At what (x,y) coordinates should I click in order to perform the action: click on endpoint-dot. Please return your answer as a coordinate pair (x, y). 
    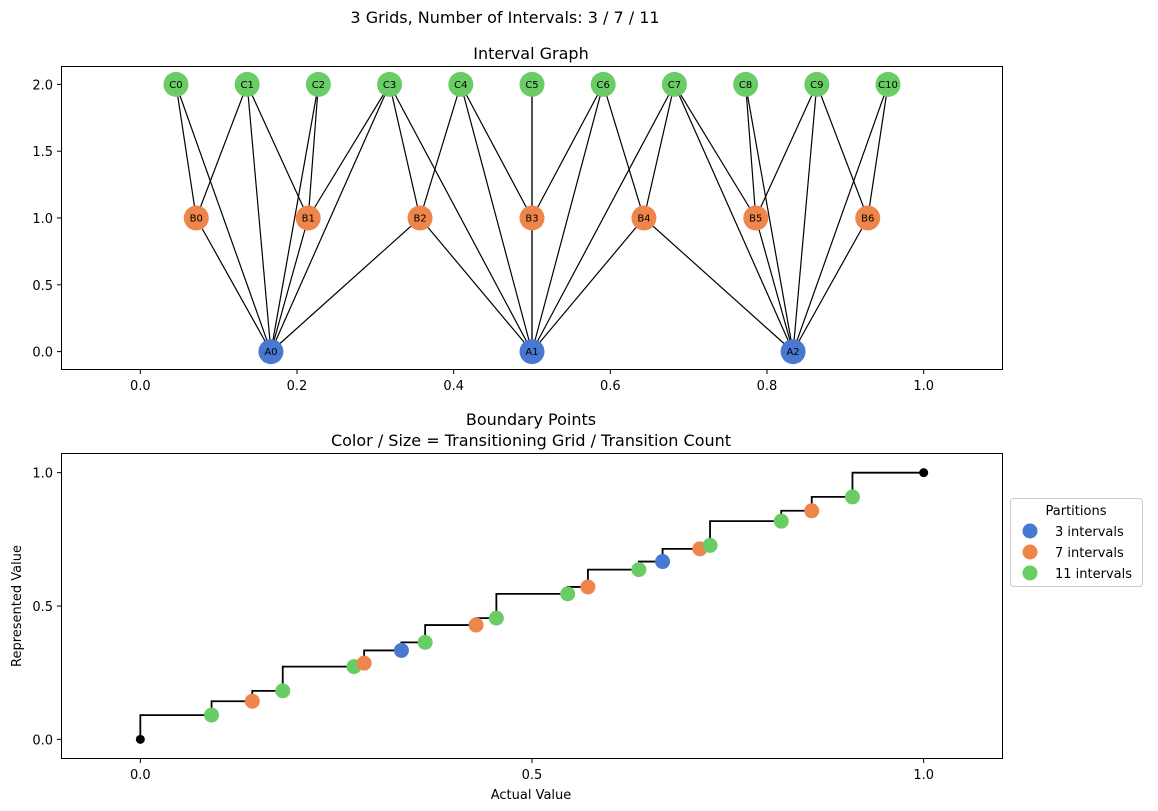
    Looking at the image, I should click on (924, 473).